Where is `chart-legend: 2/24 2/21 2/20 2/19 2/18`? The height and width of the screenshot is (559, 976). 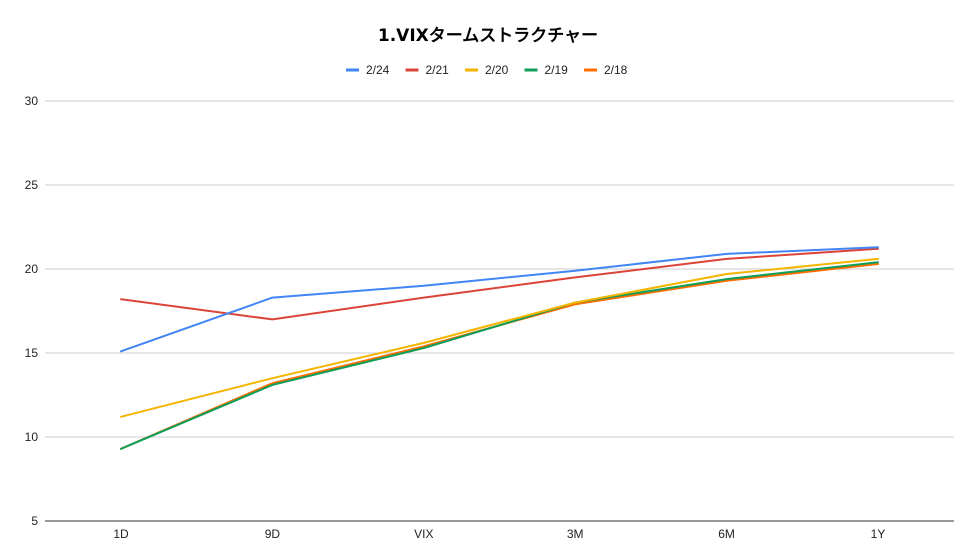 chart-legend: 2/24 2/21 2/20 2/19 2/18 is located at coordinates (487, 70).